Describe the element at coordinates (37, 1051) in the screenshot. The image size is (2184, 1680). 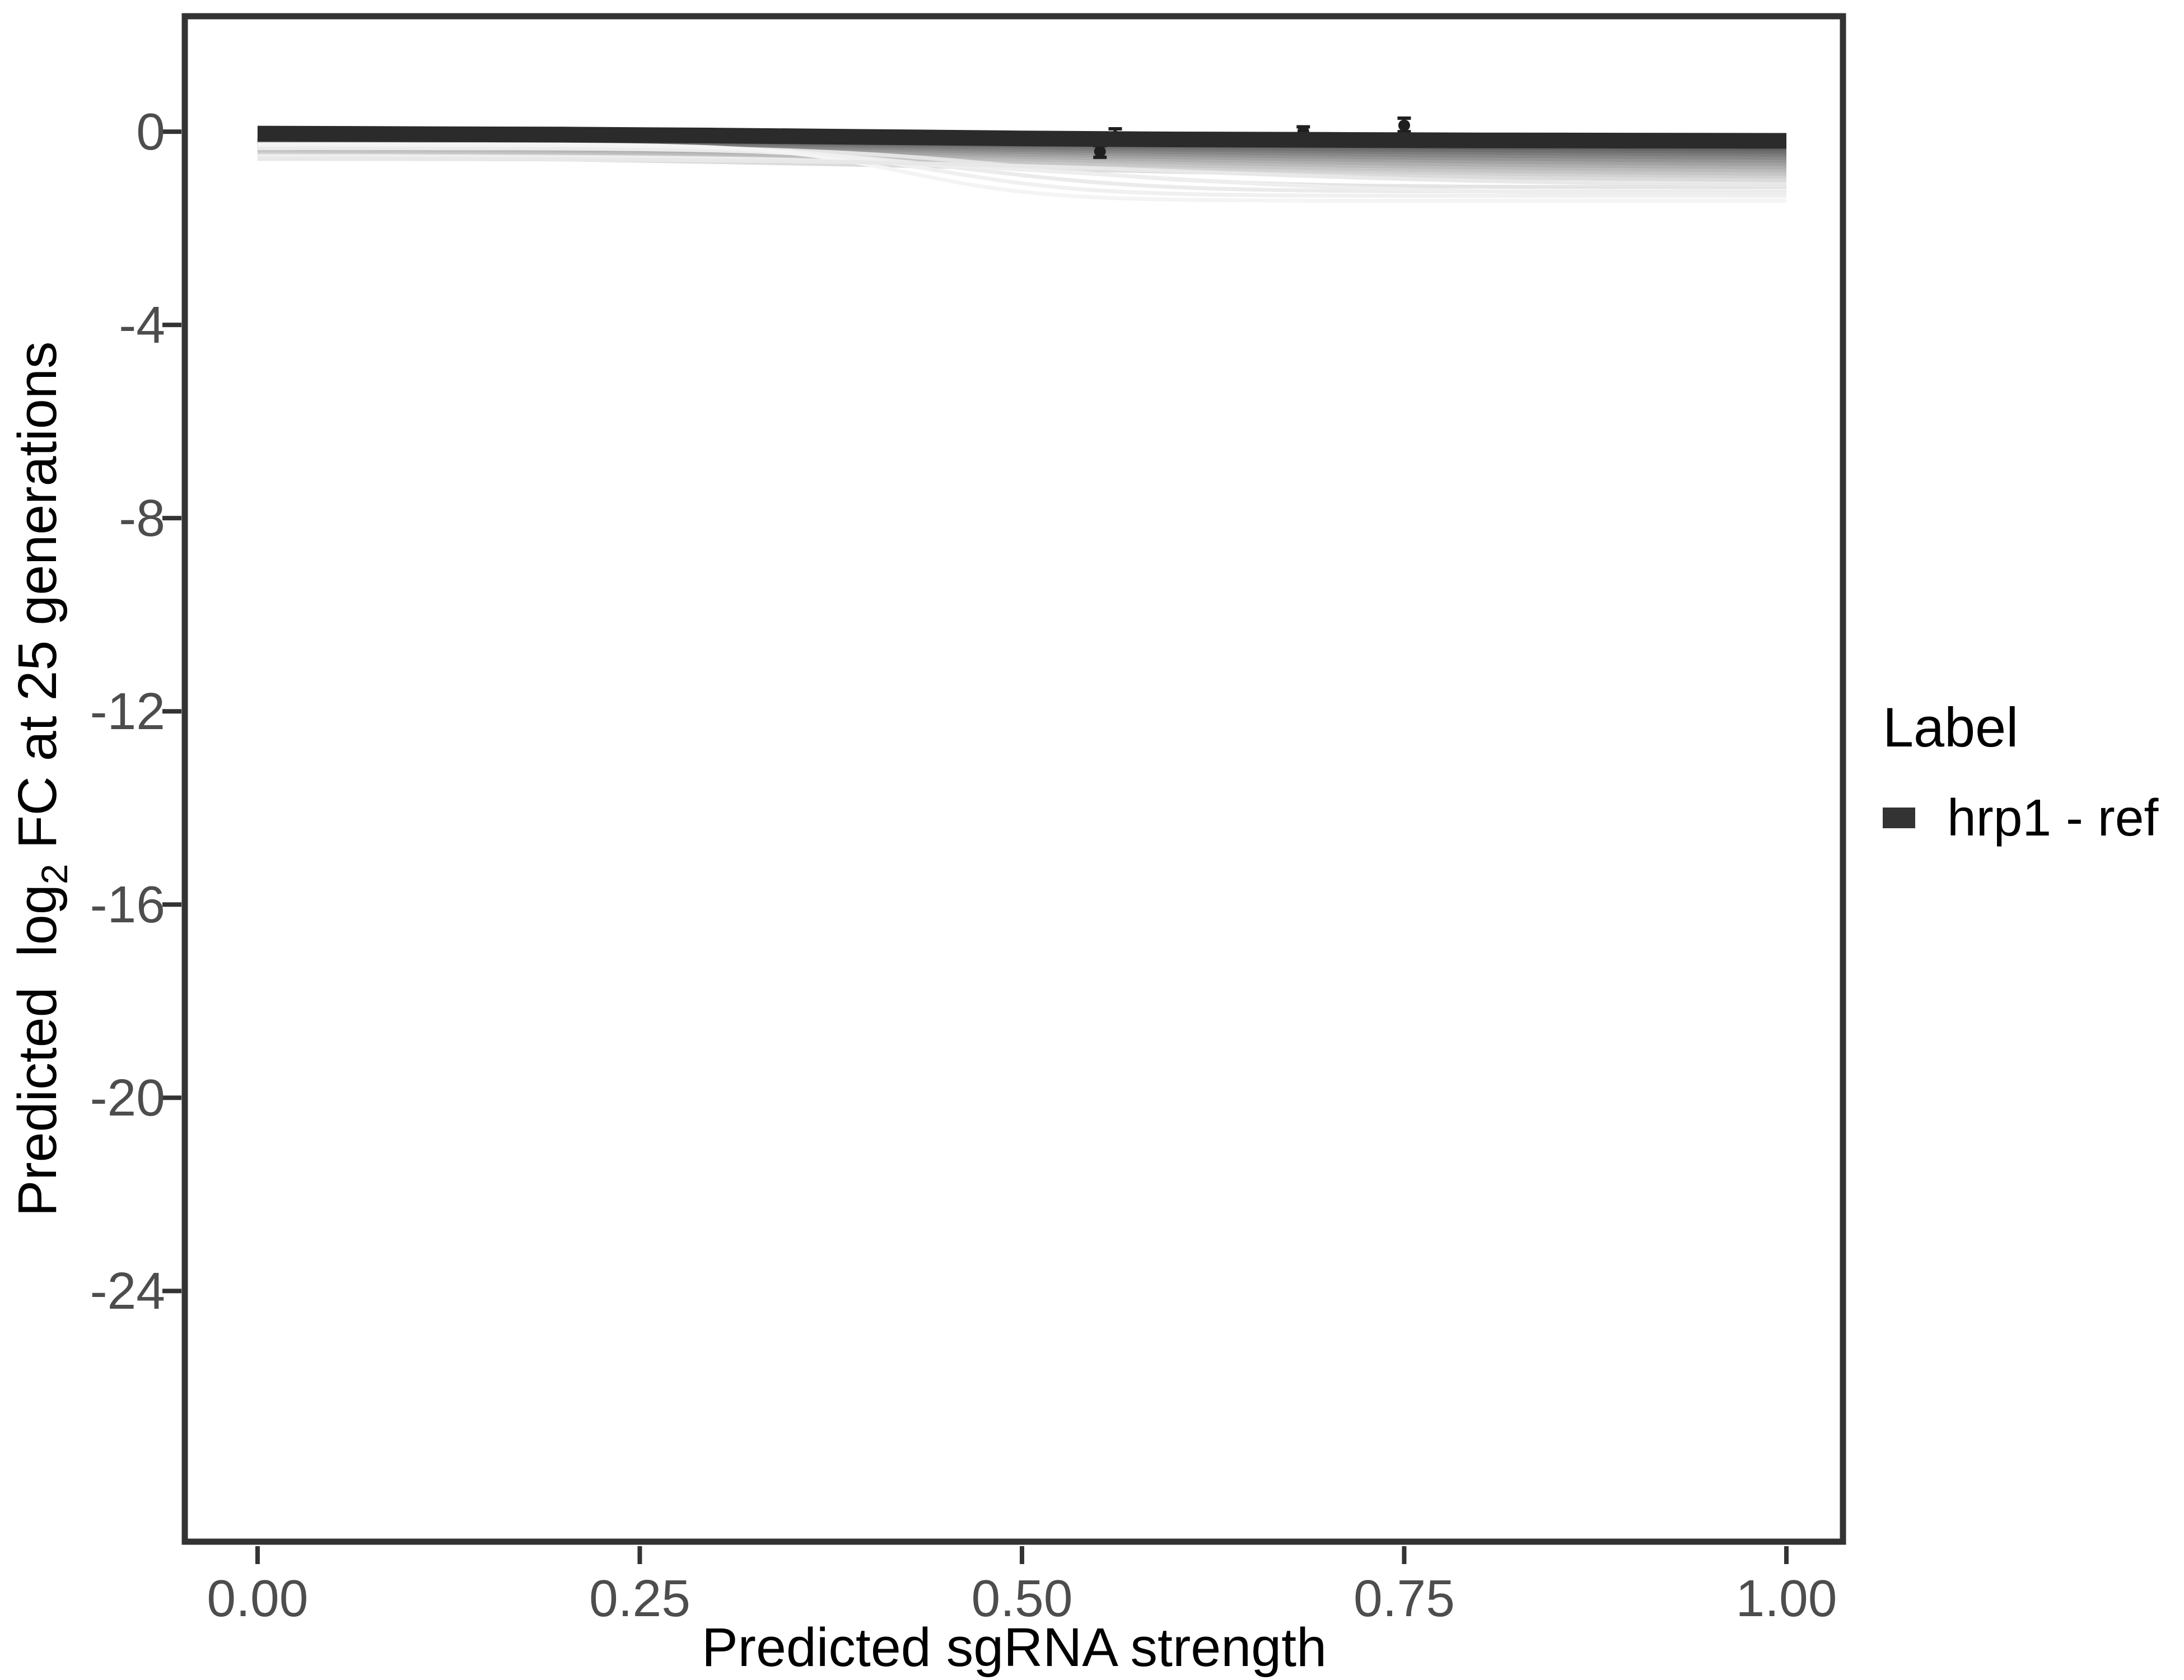
I see `y-axis-title-prefix: Predicted log` at that location.